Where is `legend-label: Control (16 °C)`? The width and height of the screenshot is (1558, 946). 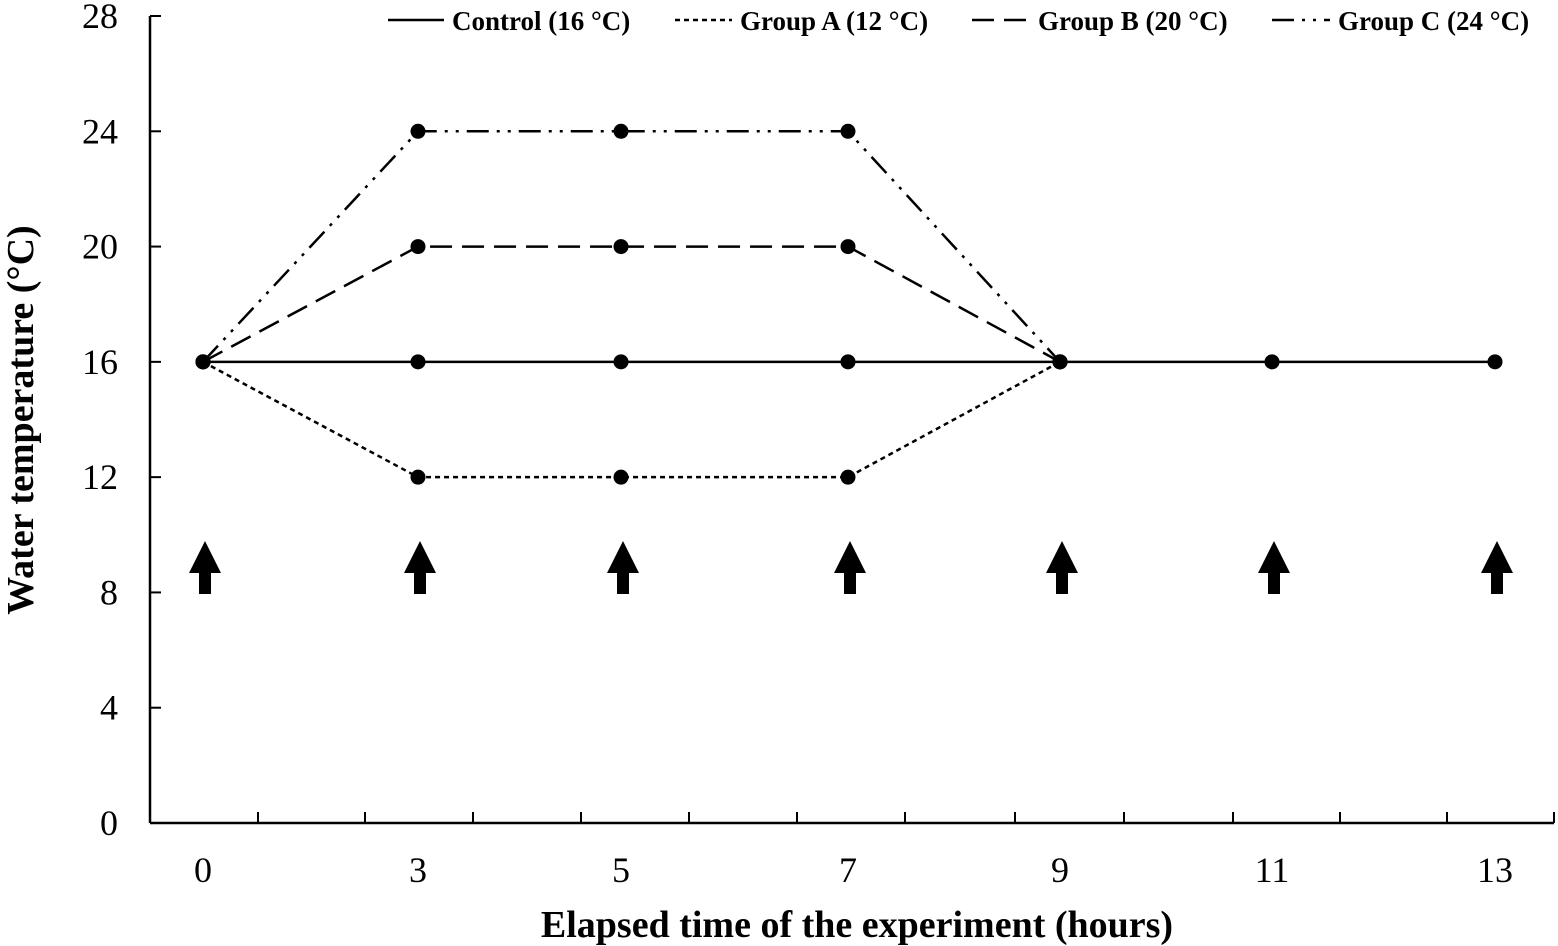
legend-label: Control (16 °C) is located at coordinates (541, 21).